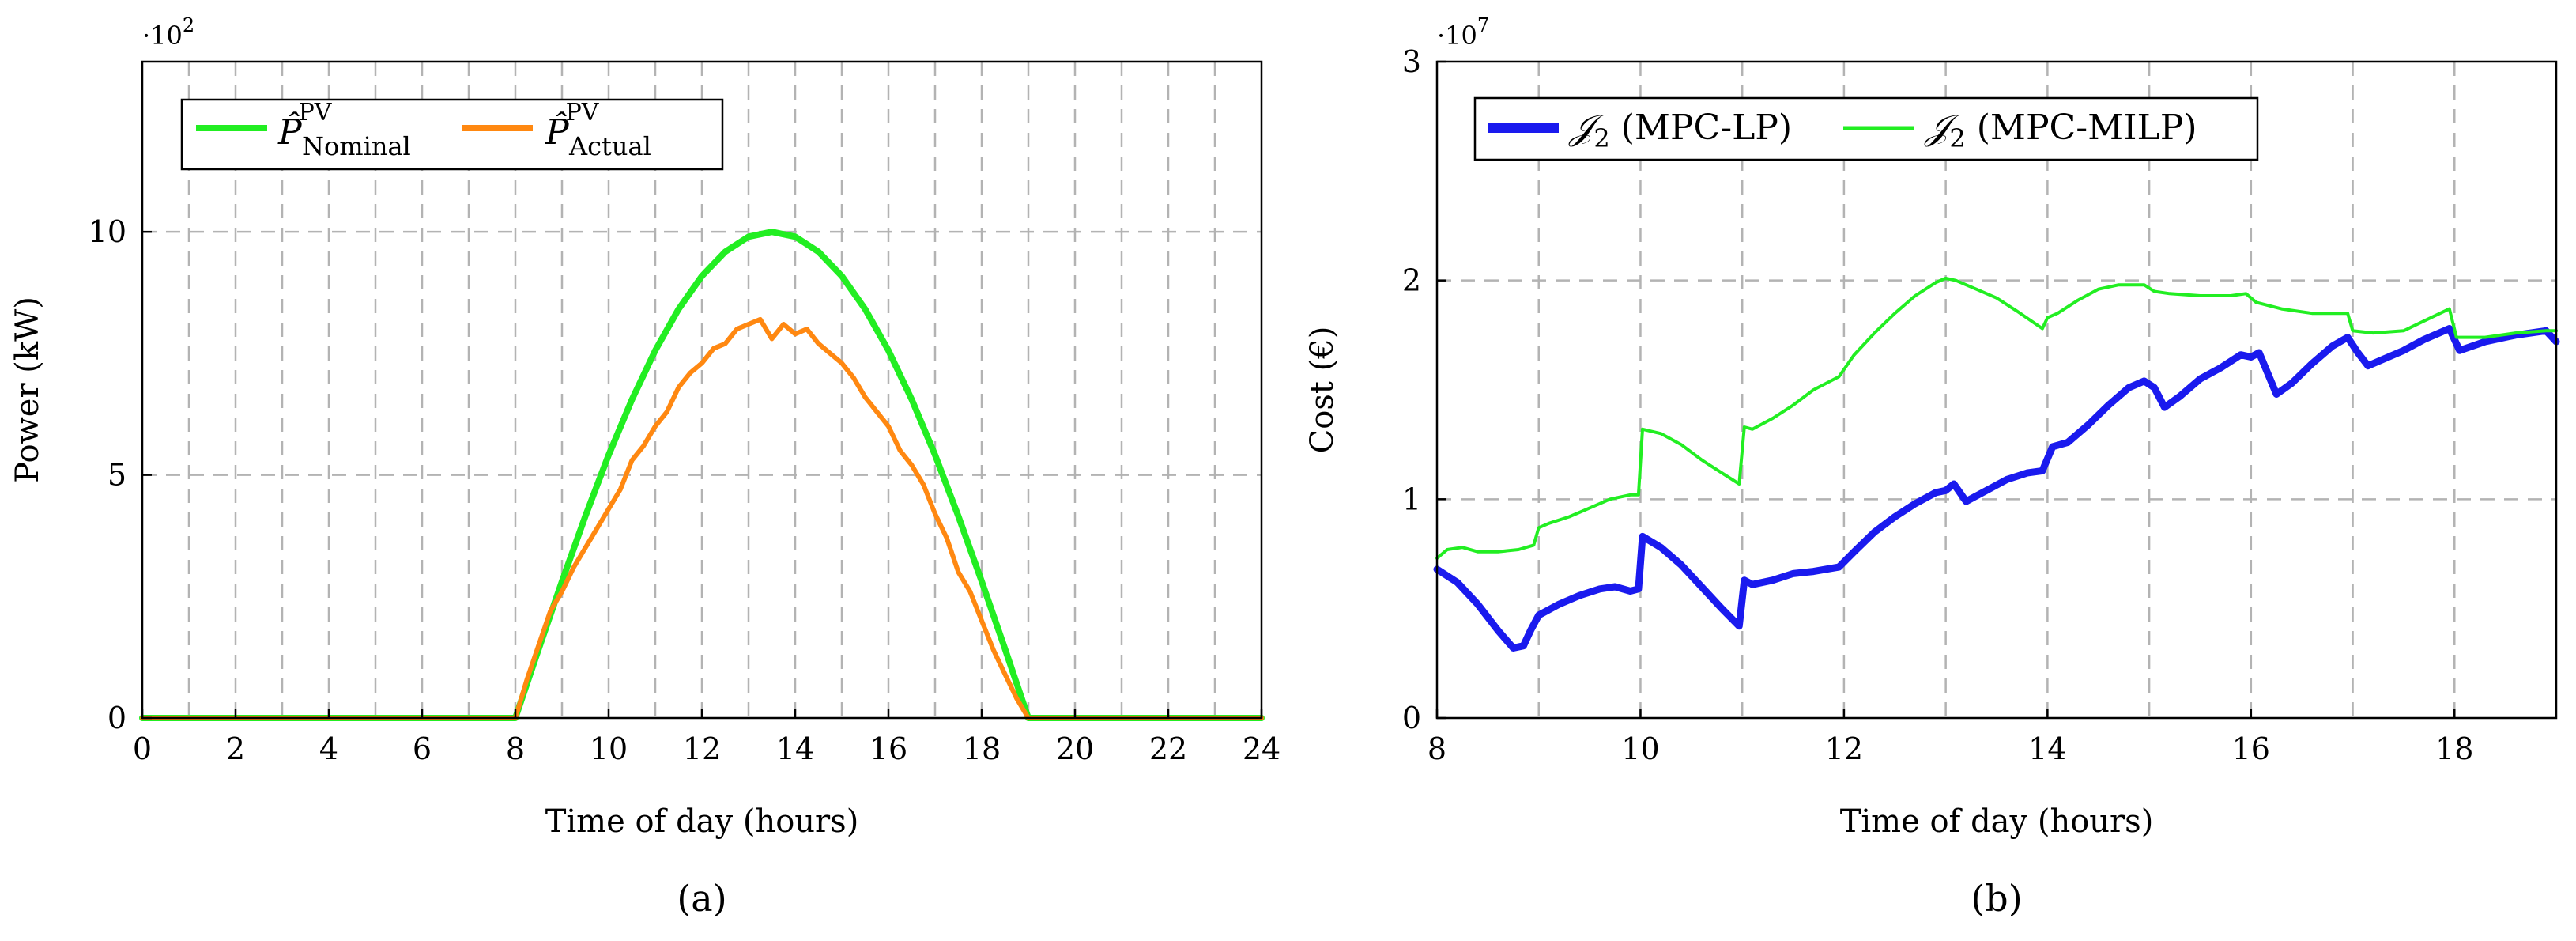  I want to click on panel-b-caption: (b), so click(1996, 898).